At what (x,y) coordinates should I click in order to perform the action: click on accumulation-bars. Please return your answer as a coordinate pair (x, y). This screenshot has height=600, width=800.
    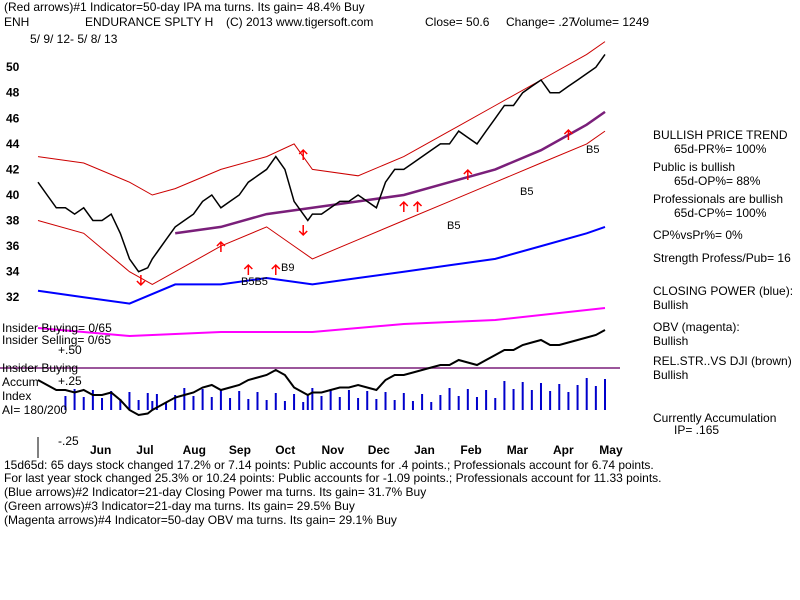
    Looking at the image, I should click on (335, 394).